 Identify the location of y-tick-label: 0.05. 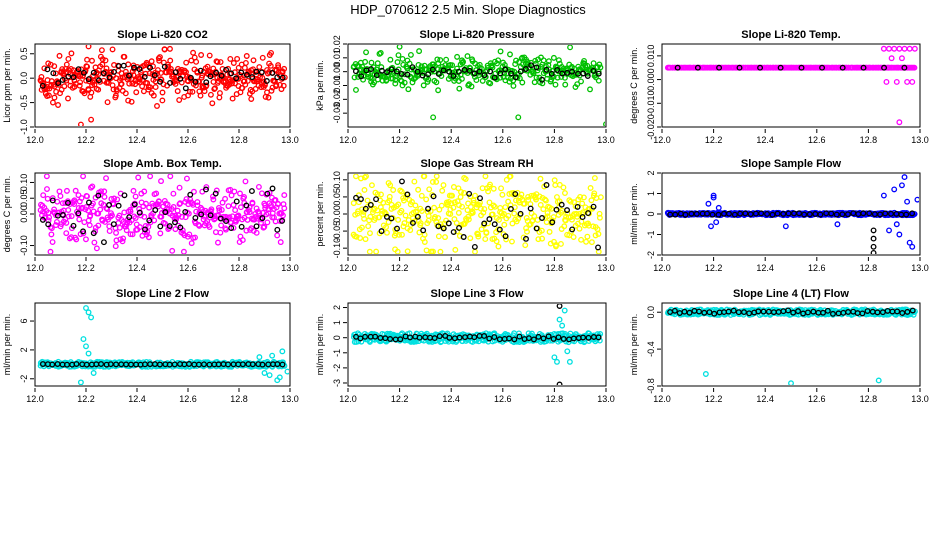
(337, 197).